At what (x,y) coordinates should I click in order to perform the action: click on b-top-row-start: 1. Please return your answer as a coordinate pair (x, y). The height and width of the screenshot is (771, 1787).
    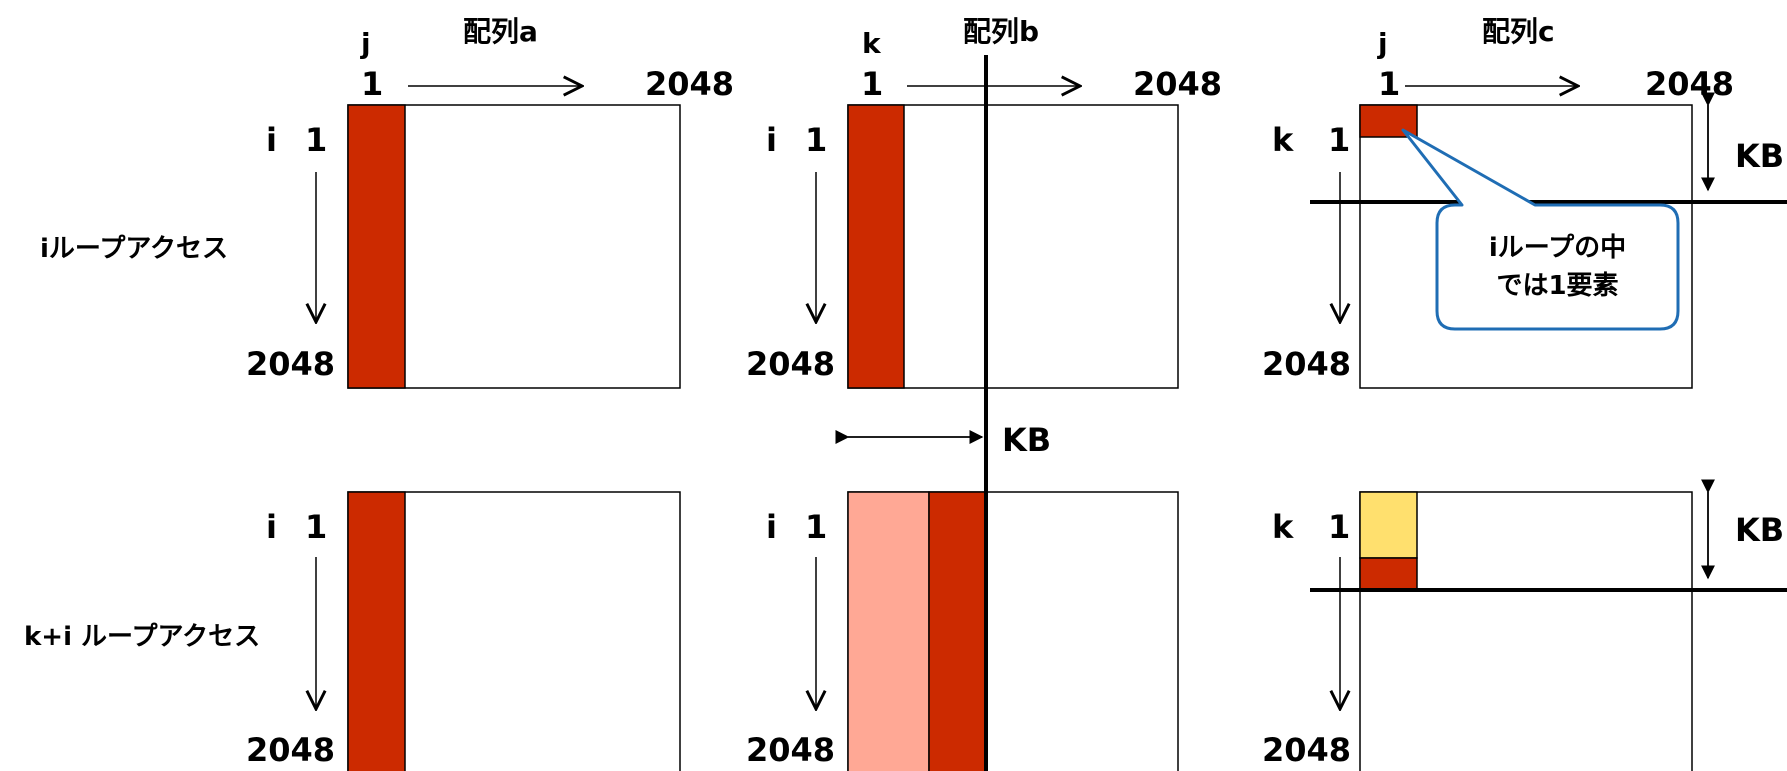
    Looking at the image, I should click on (816, 140).